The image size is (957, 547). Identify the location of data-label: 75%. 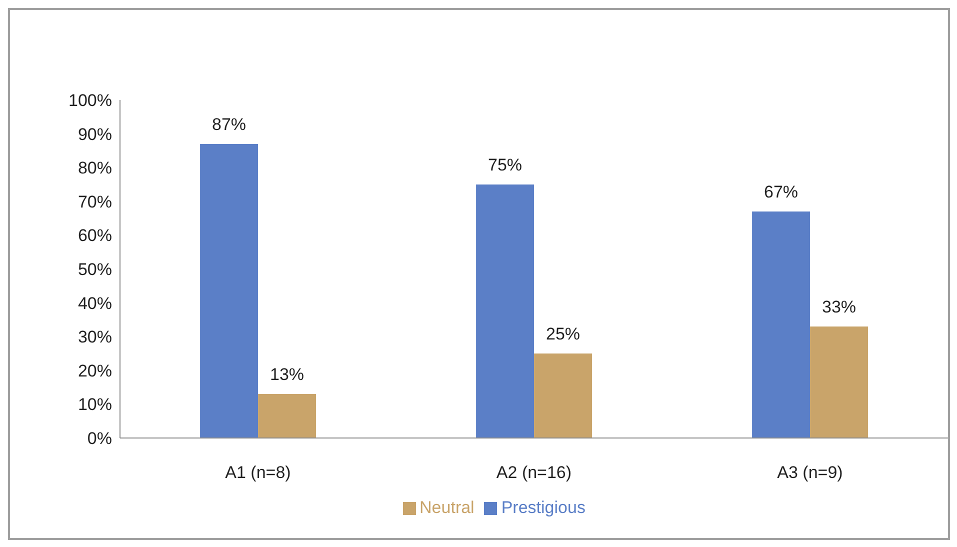
(505, 165).